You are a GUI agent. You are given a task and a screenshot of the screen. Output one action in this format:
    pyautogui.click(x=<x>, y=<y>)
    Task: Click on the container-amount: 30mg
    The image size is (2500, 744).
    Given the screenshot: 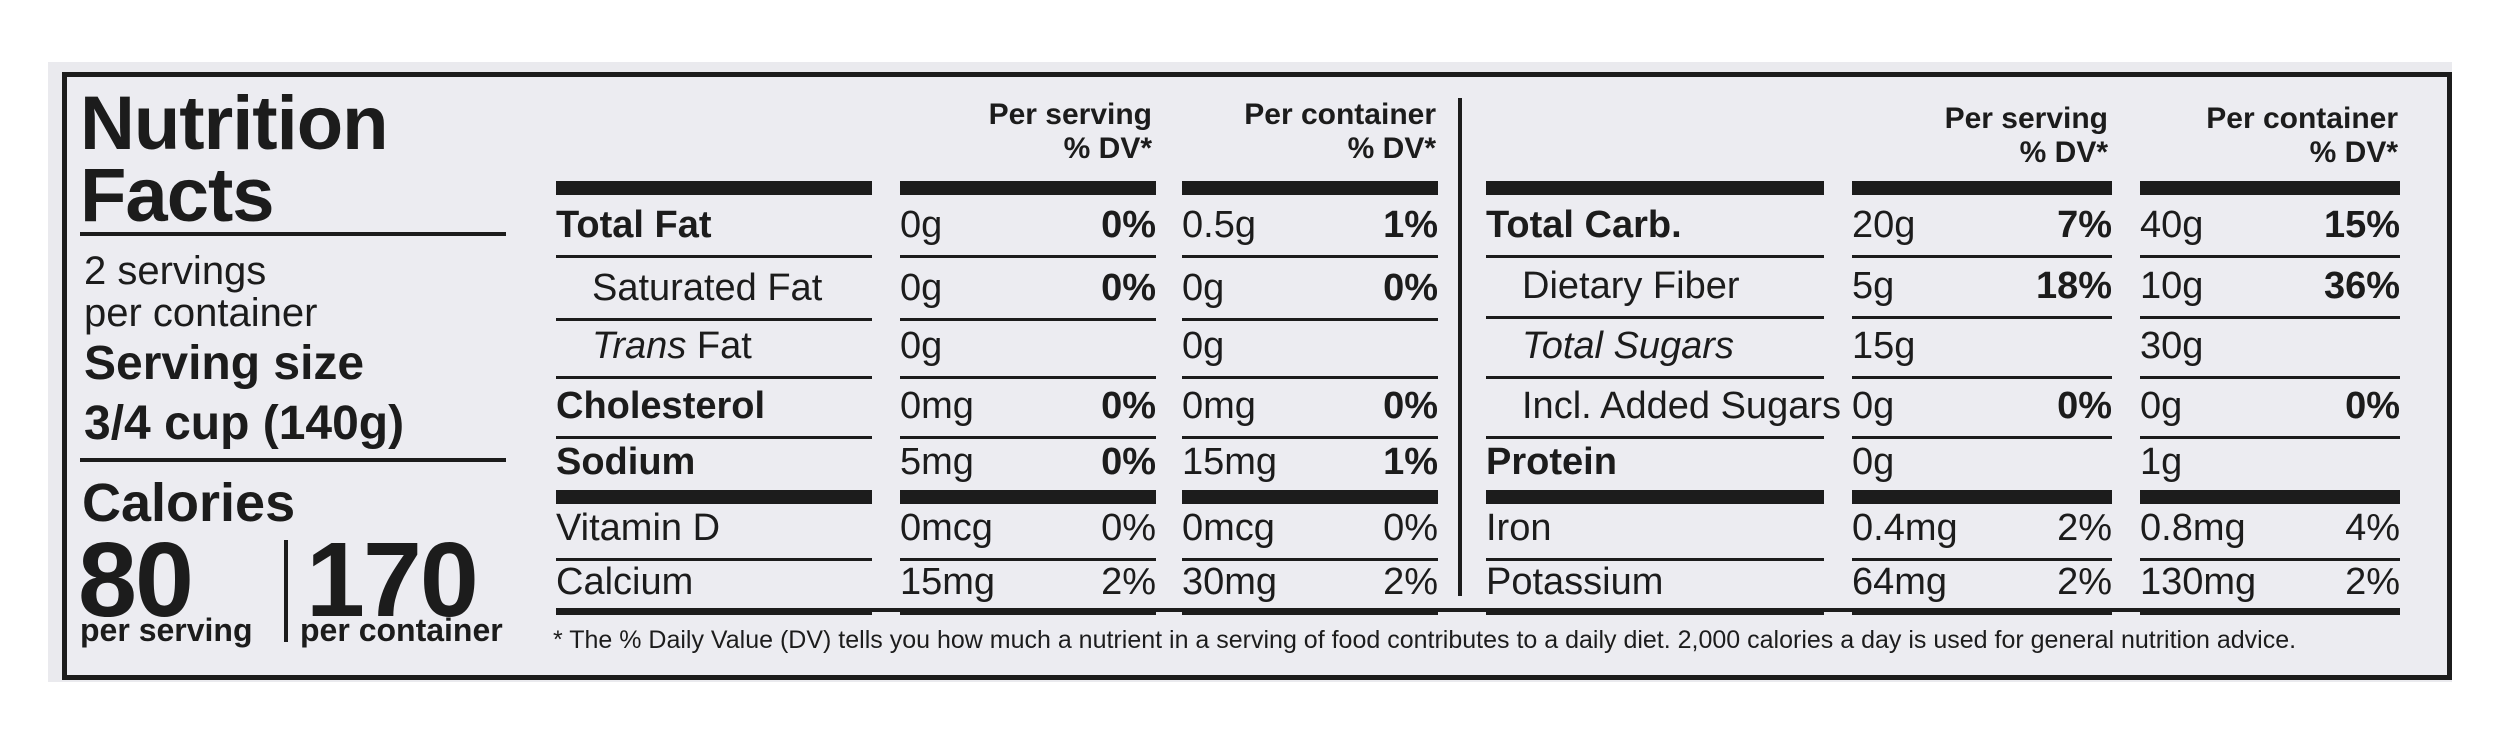 What is the action you would take?
    pyautogui.click(x=1230, y=582)
    